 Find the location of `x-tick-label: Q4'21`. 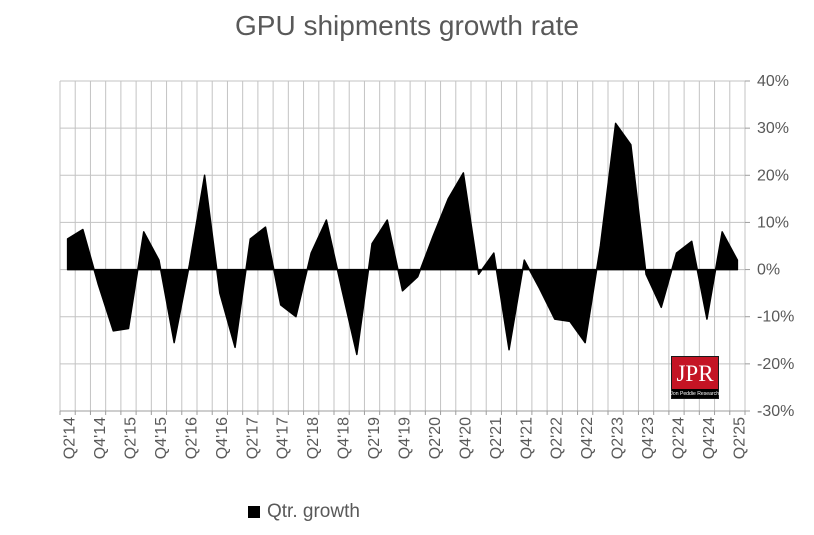

x-tick-label: Q4'21 is located at coordinates (526, 438).